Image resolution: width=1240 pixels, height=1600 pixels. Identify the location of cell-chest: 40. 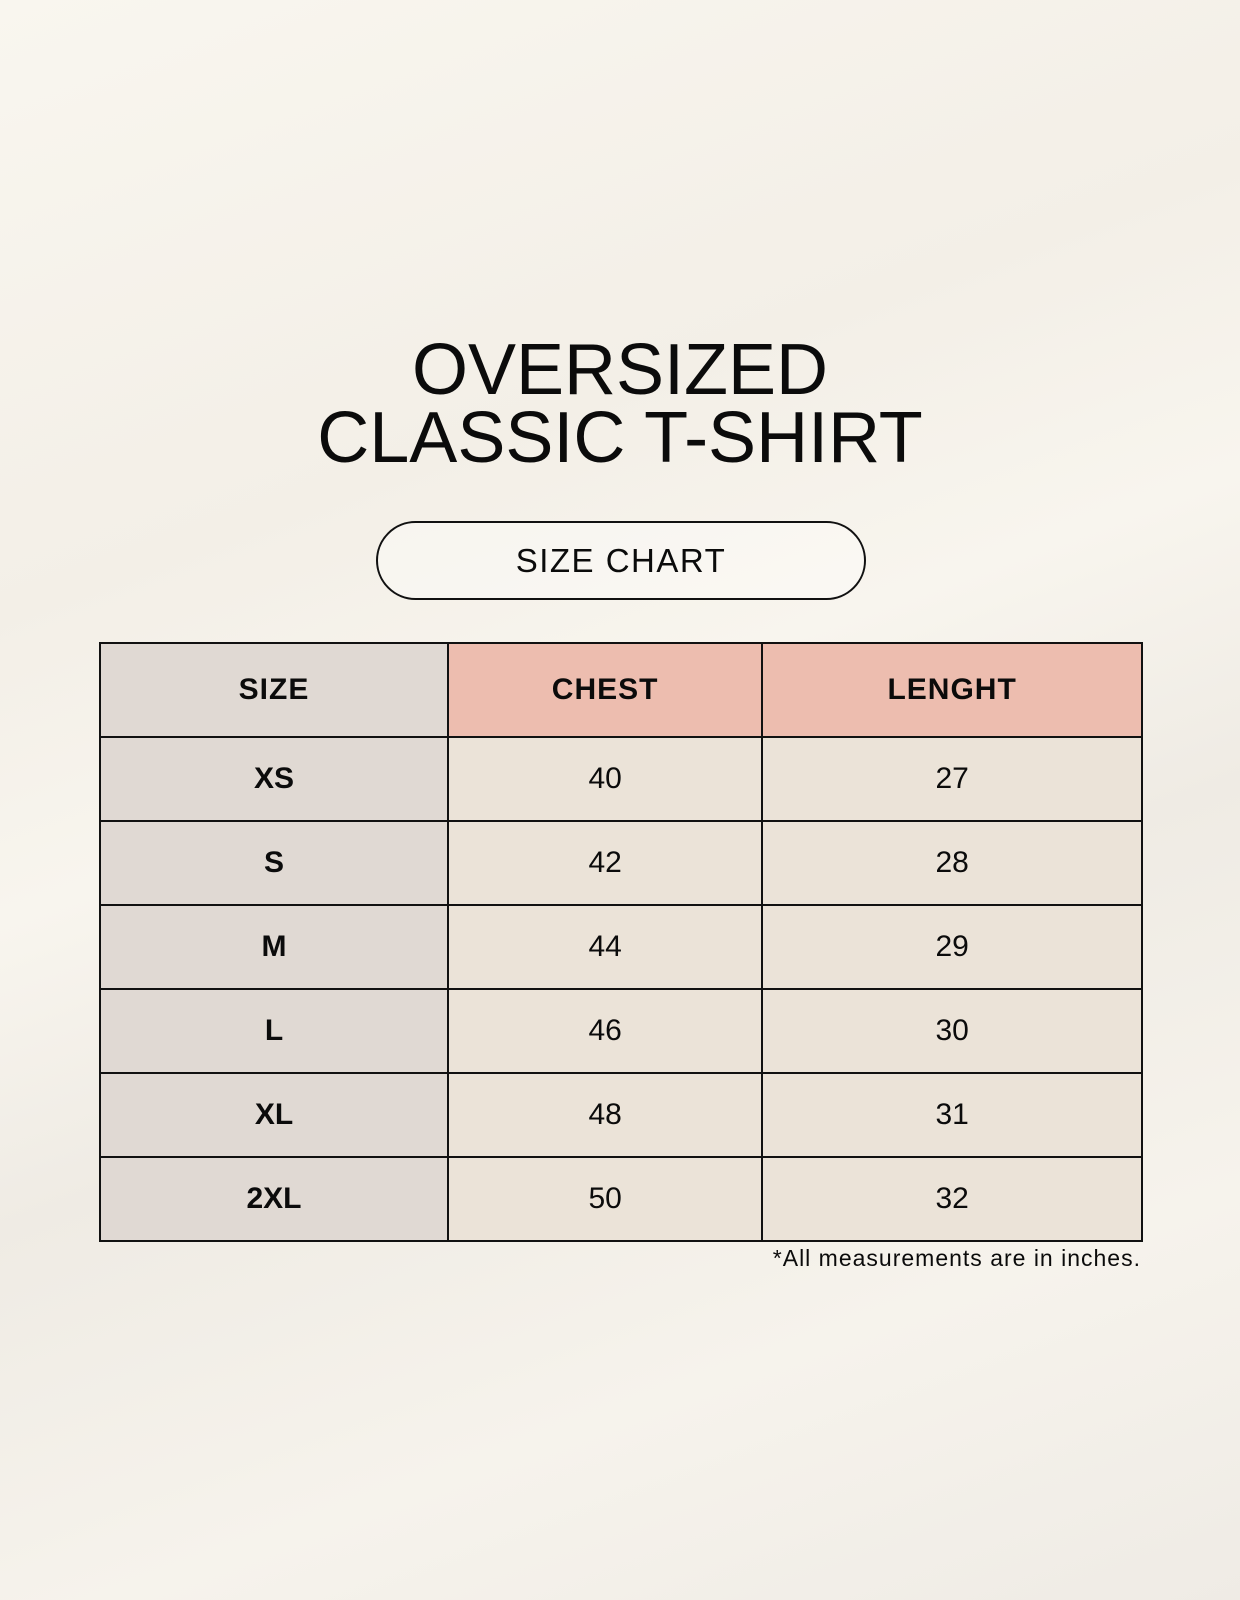
(605, 779).